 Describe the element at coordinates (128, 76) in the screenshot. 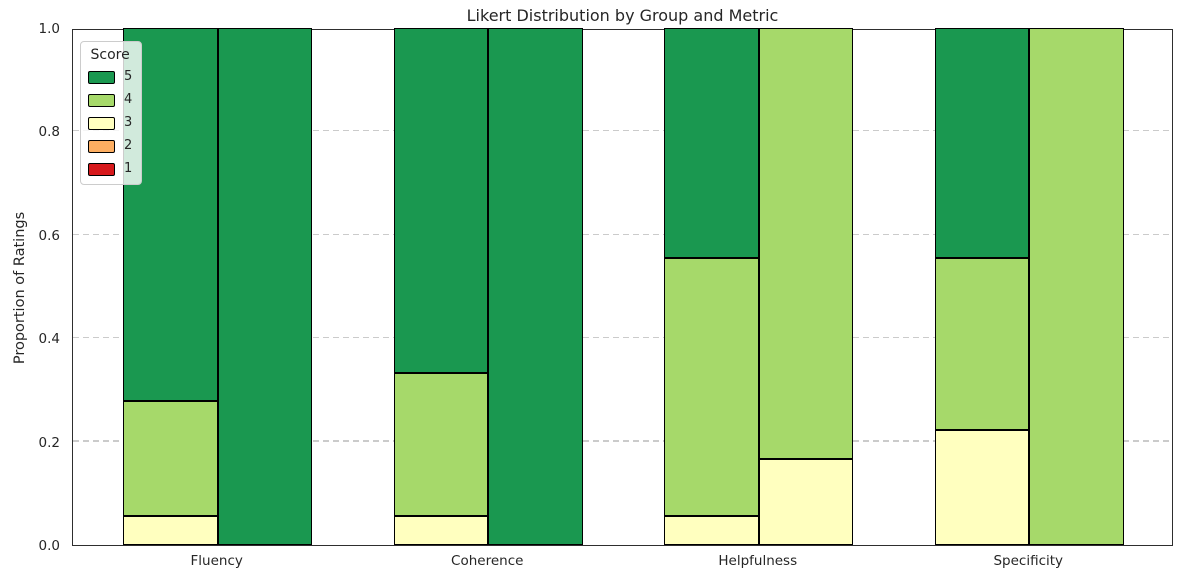

I see `legend-label: 5` at that location.